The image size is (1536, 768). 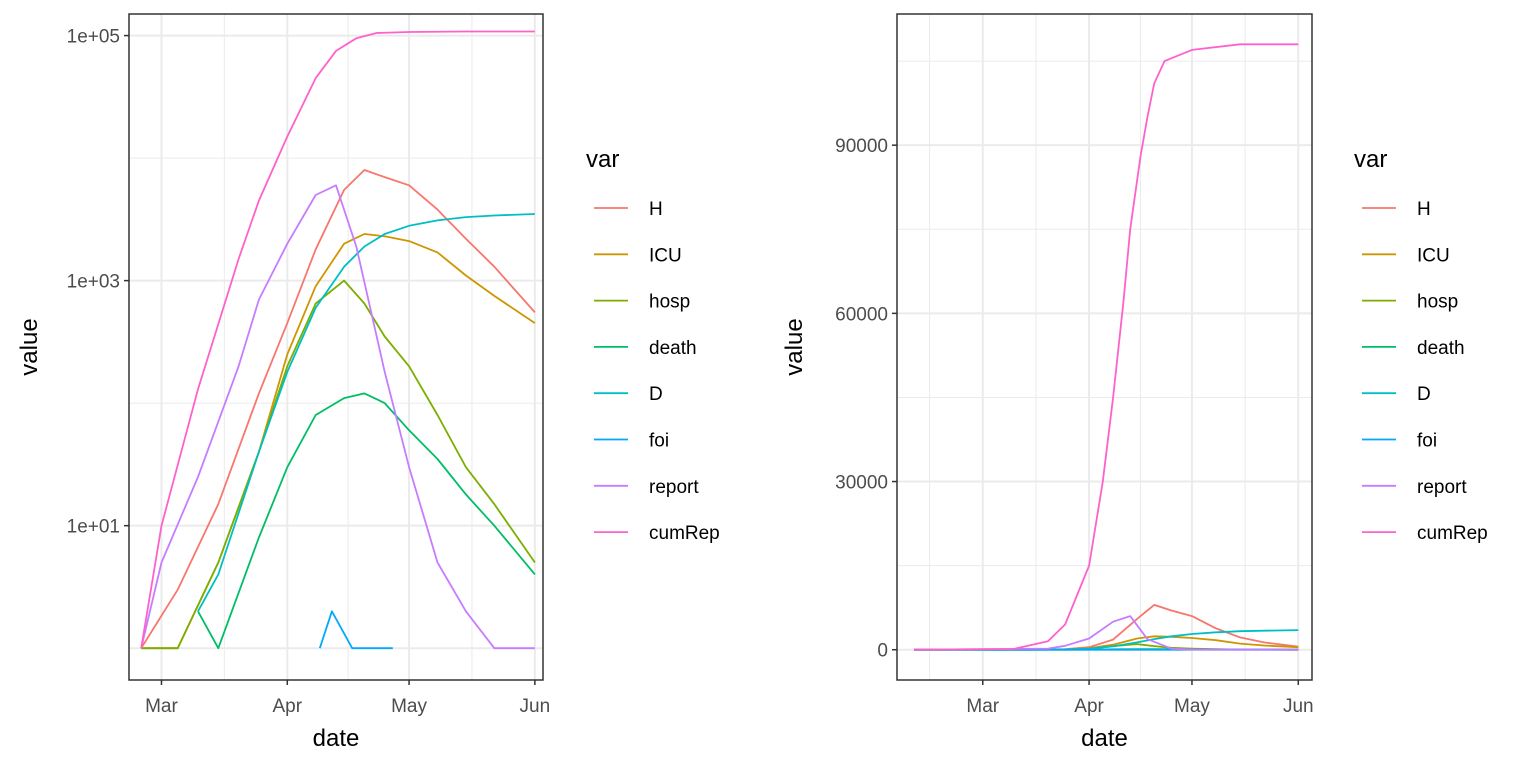 What do you see at coordinates (93, 37) in the screenshot?
I see `y-tick-label: 1e+05` at bounding box center [93, 37].